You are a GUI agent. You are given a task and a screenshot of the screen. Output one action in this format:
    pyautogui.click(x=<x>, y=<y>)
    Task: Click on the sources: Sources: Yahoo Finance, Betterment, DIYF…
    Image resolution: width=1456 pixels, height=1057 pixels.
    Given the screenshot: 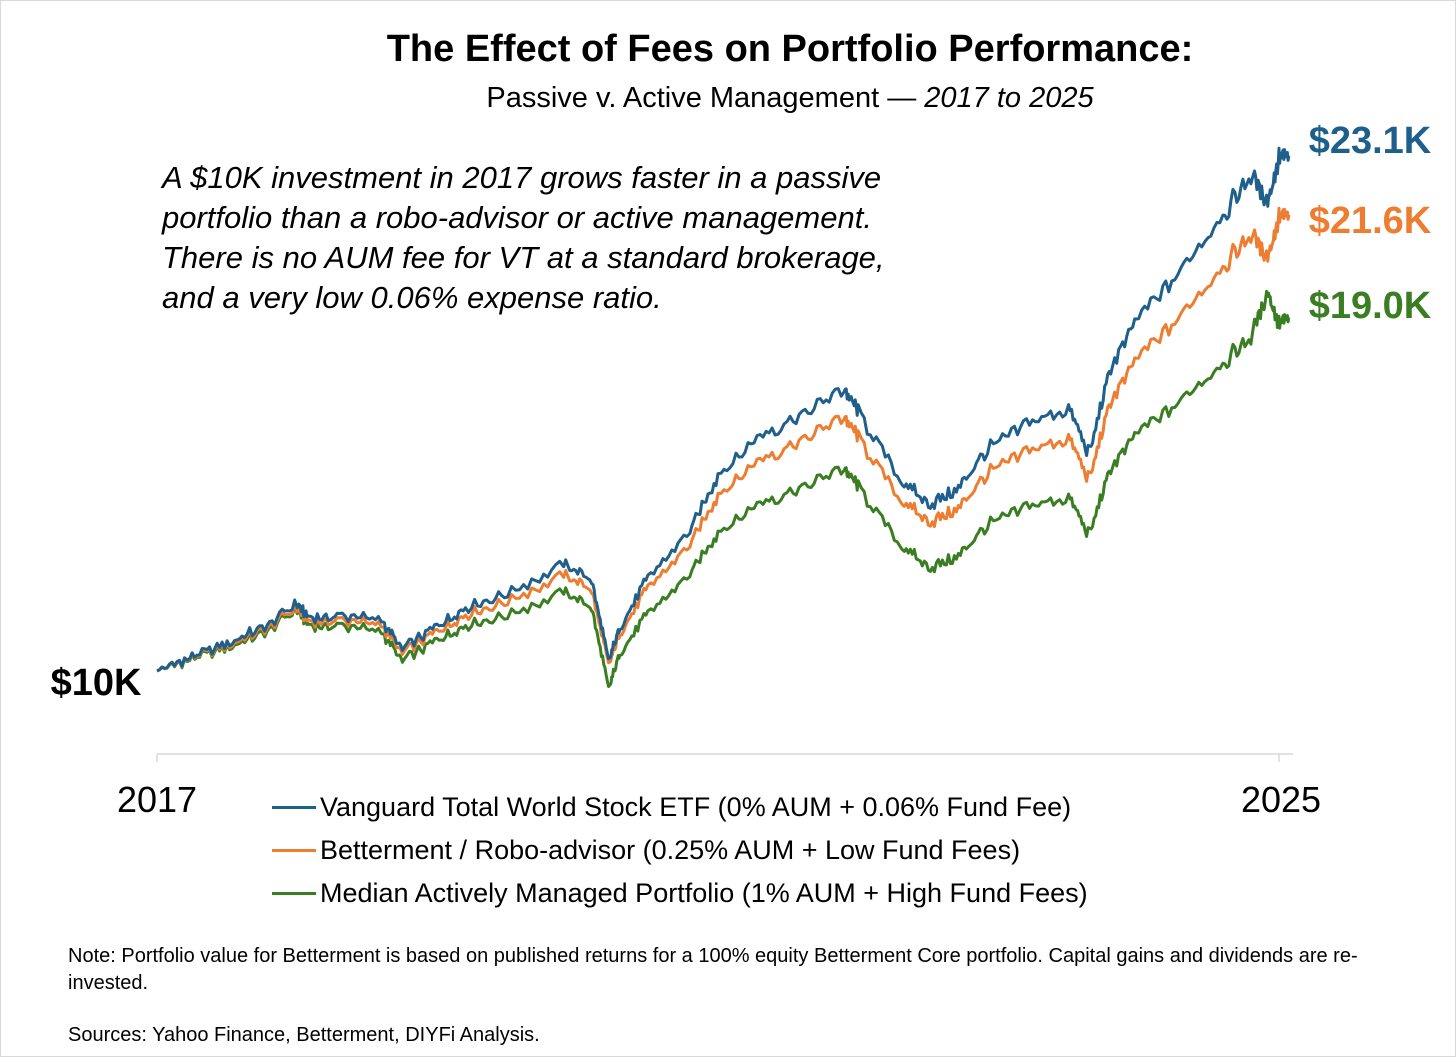 What is the action you would take?
    pyautogui.click(x=304, y=1035)
    